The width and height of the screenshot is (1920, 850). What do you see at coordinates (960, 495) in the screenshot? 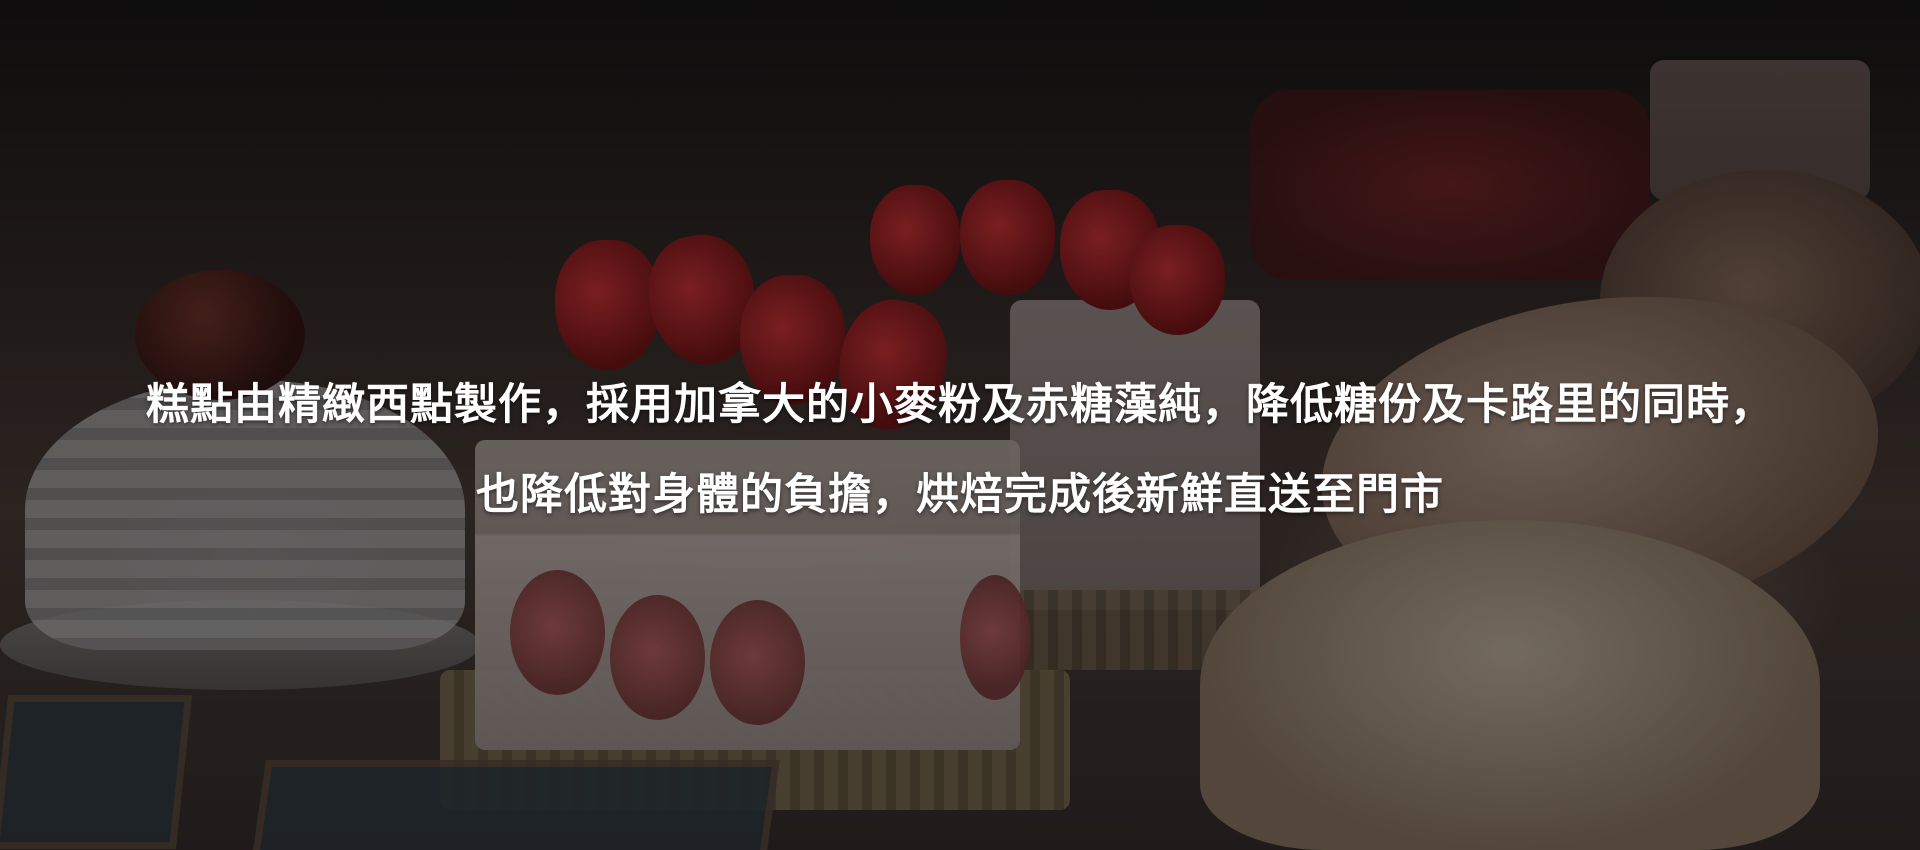
I see `hero-description-line-2: 也降低對身體的負擔，烘焙完成後新鮮直送至門市` at bounding box center [960, 495].